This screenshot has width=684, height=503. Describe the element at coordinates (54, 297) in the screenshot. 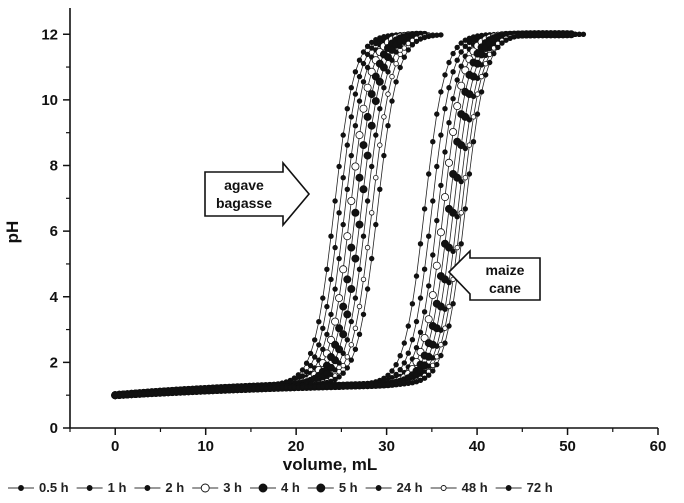

I see `y-tick-label: 4` at that location.